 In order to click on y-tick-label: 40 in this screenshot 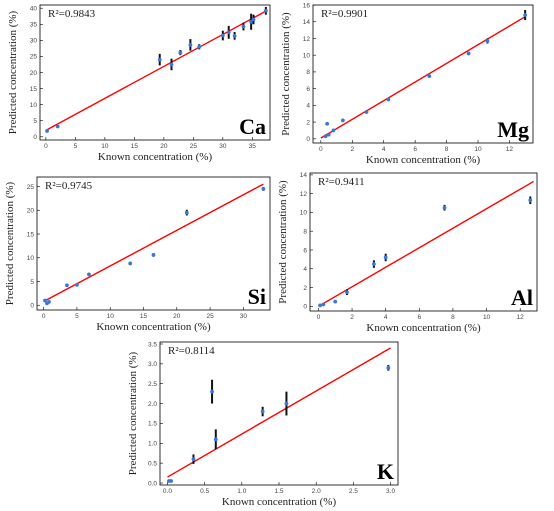, I will do `click(34, 9)`.